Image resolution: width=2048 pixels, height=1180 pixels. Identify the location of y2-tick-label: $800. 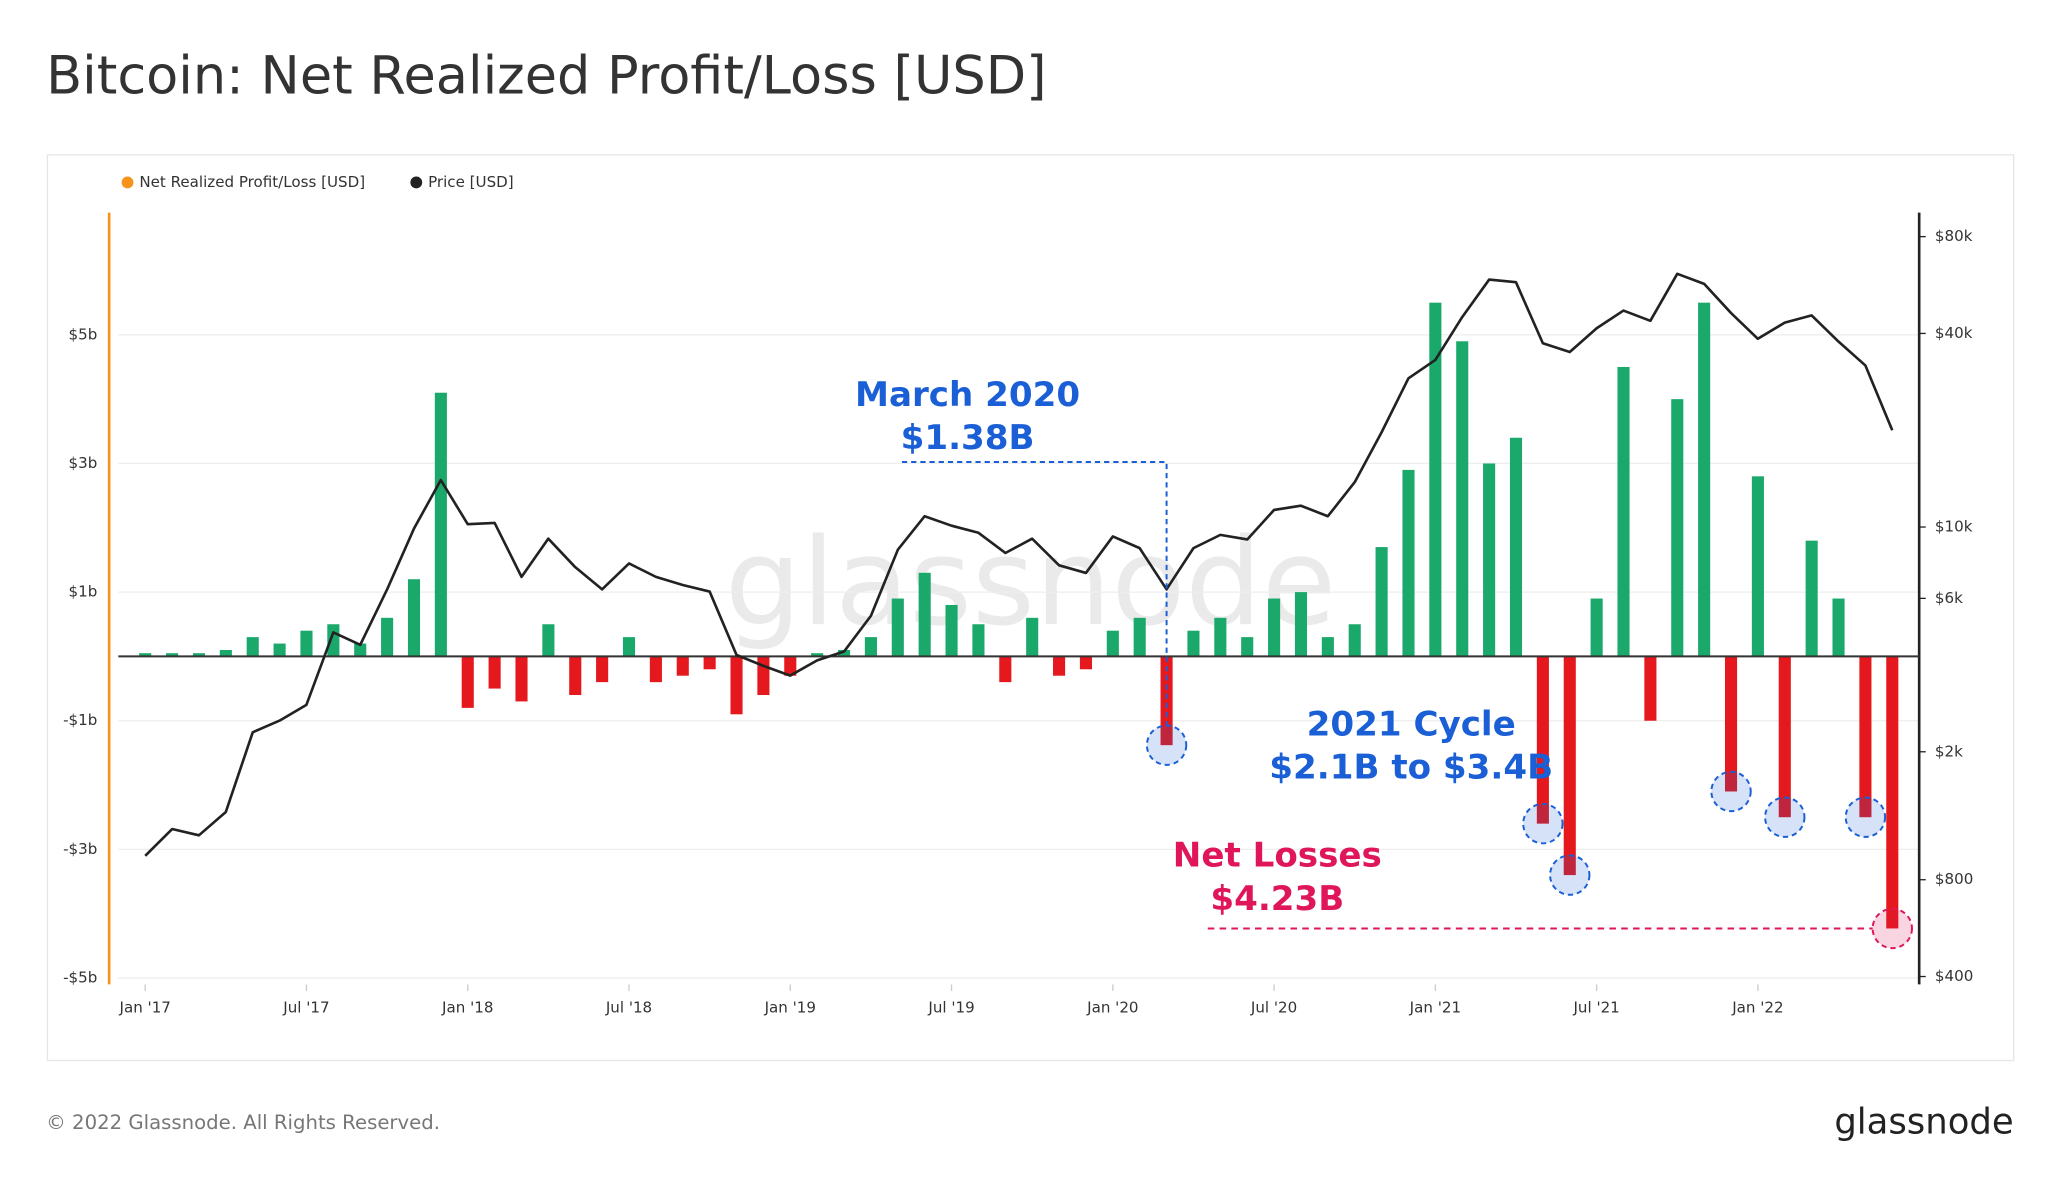
(1954, 879).